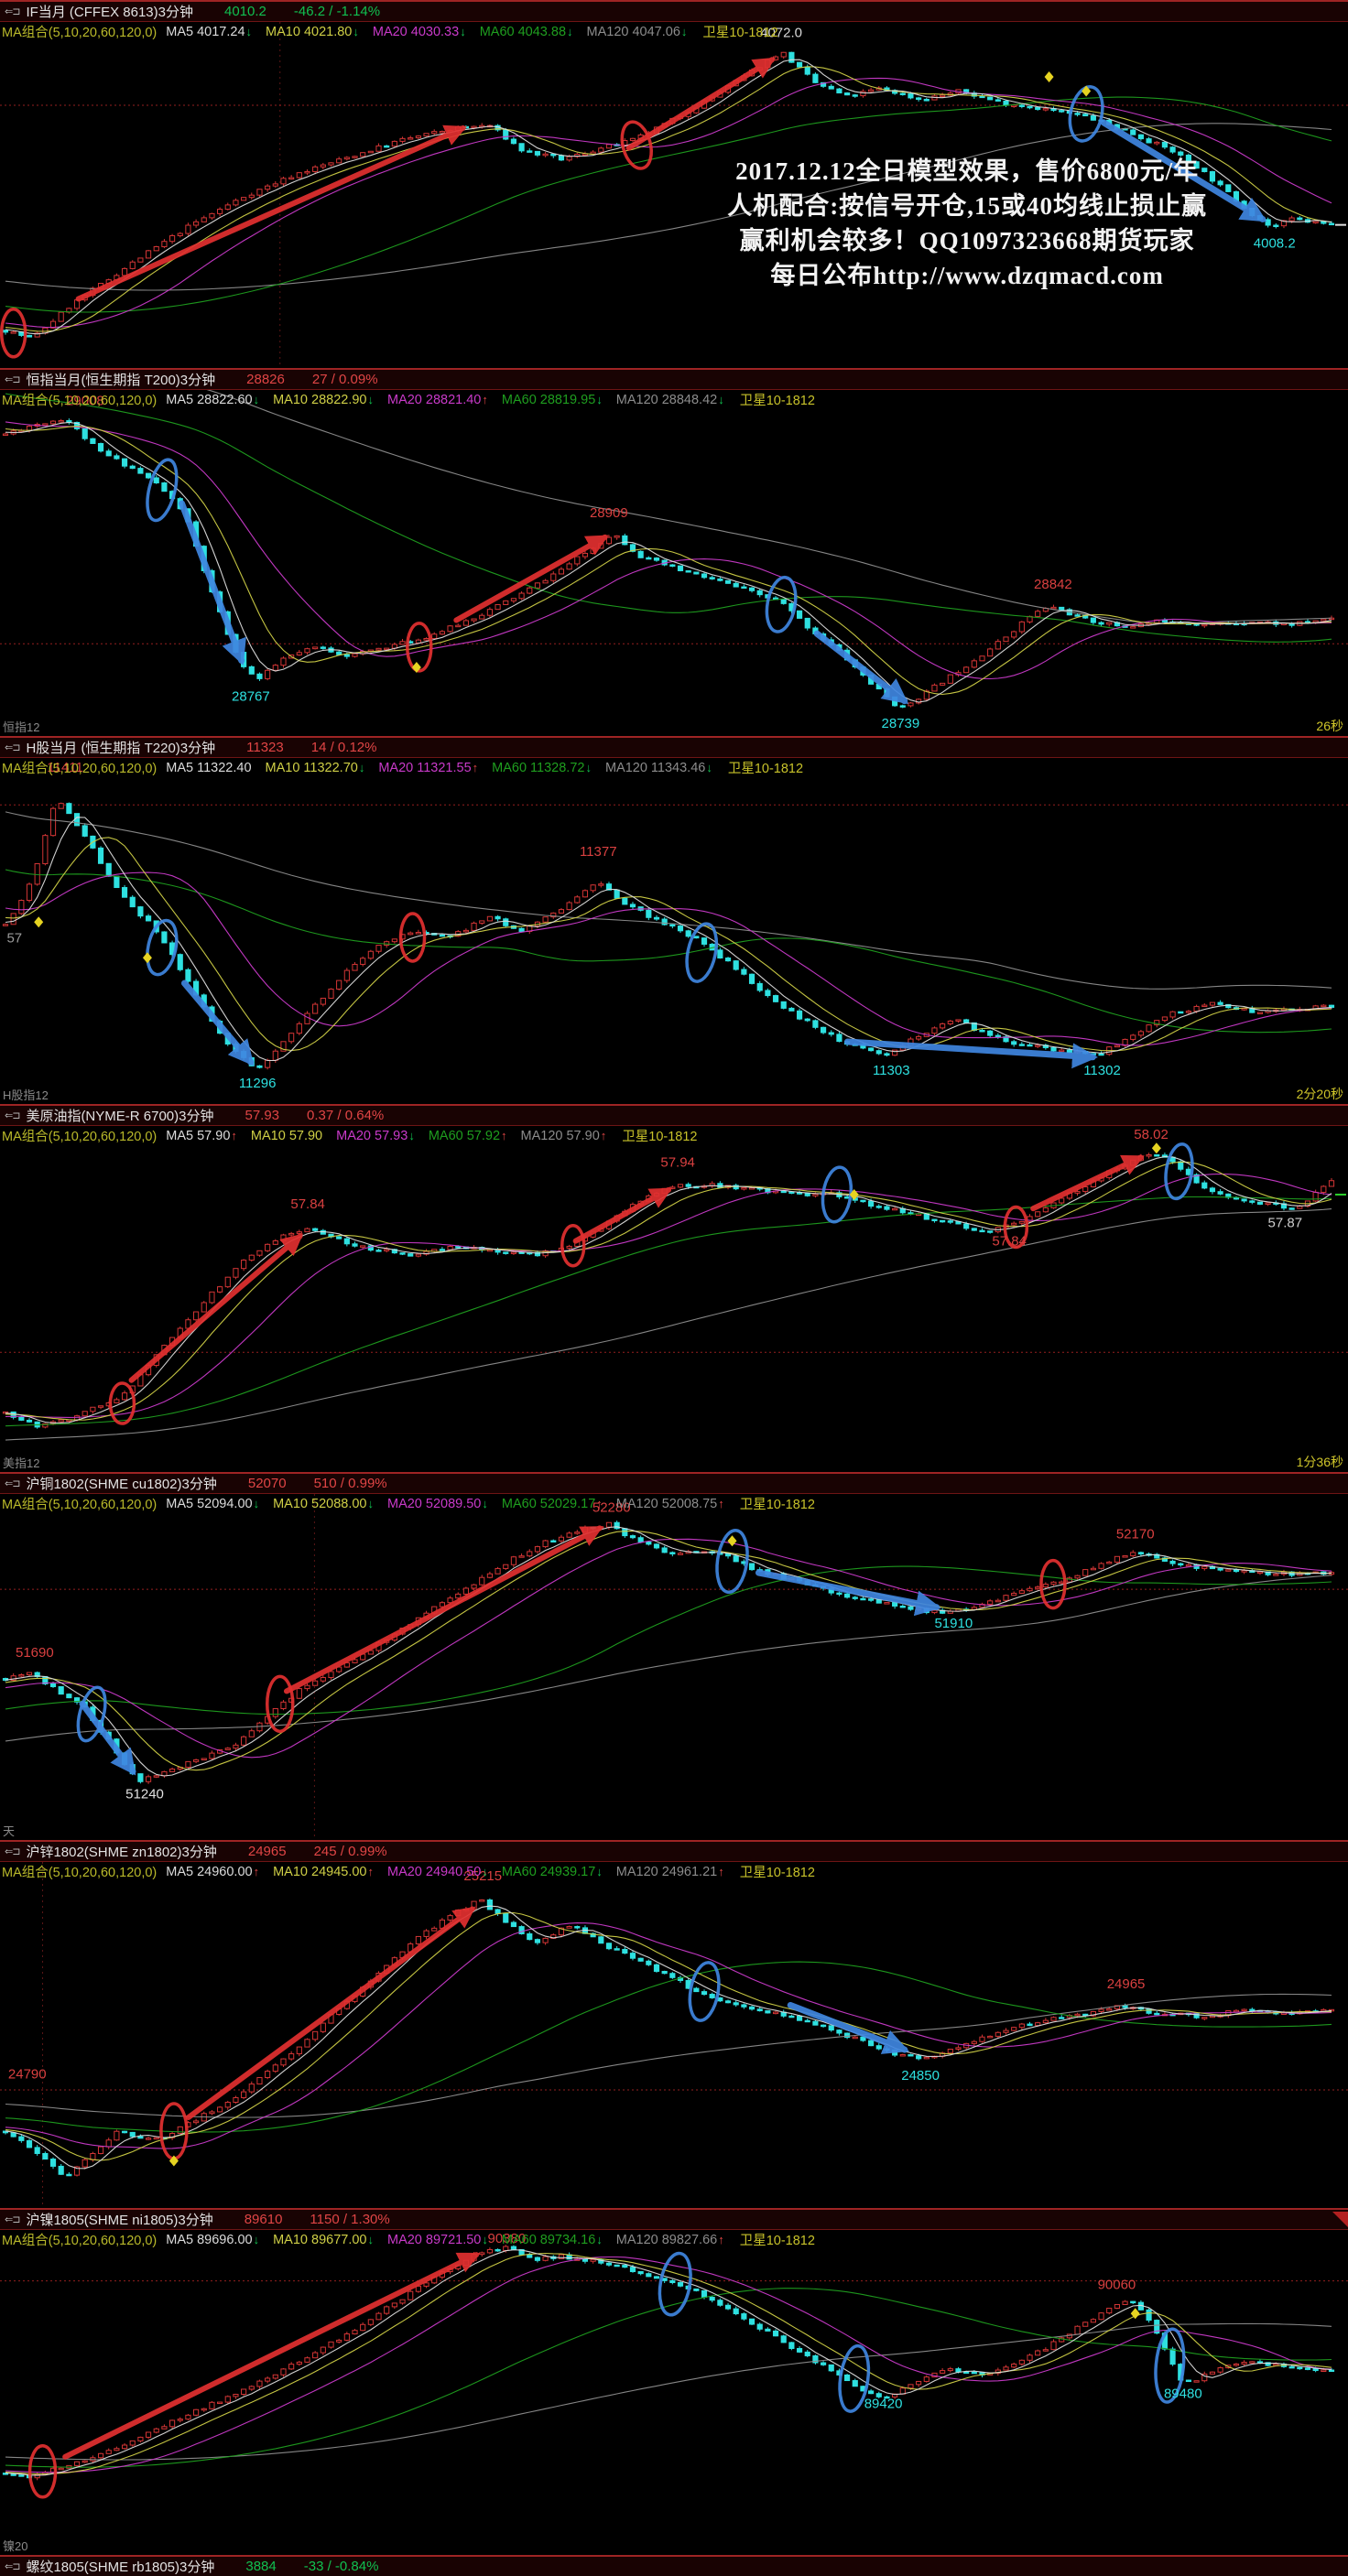  Describe the element at coordinates (1151, 1134) in the screenshot. I see `svg-text: 58.02` at that location.